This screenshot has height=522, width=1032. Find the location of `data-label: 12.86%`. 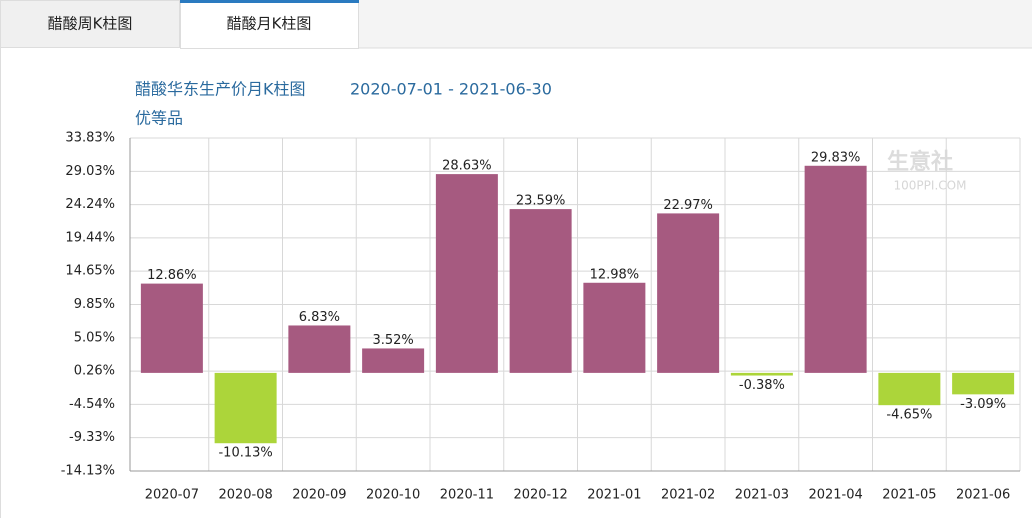

data-label: 12.86% is located at coordinates (172, 275).